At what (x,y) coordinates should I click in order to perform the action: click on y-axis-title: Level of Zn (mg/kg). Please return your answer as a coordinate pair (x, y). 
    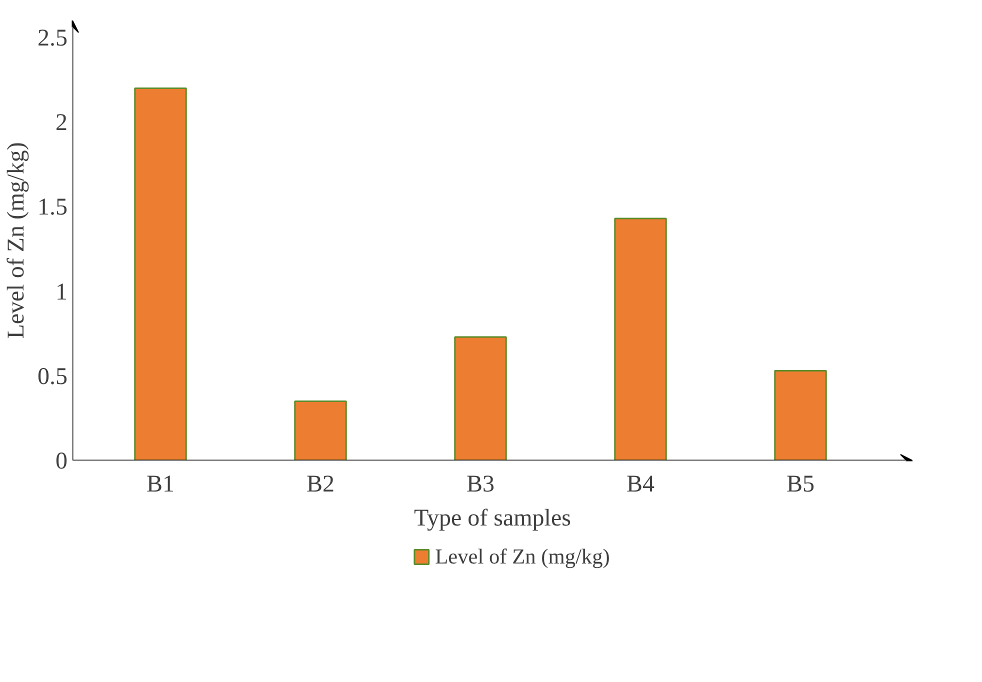
    Looking at the image, I should click on (17, 240).